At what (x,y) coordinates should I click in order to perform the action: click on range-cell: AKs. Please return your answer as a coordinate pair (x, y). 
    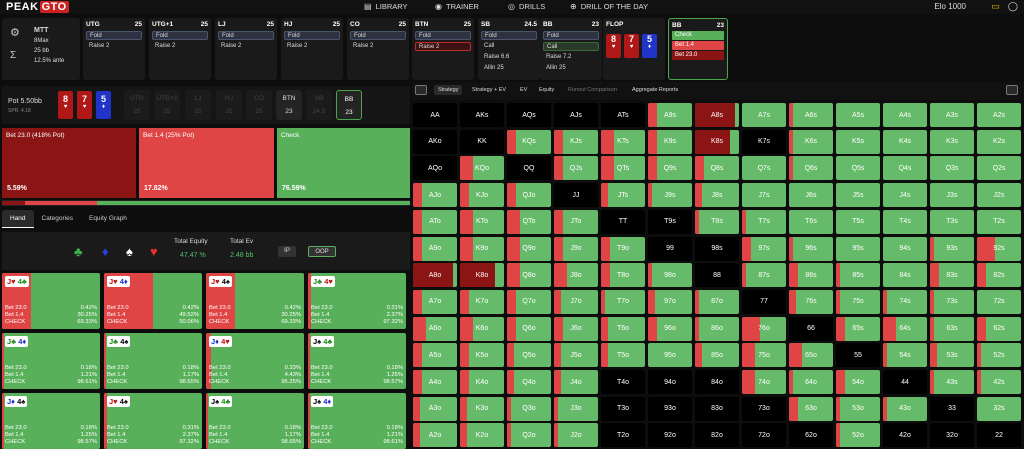
    Looking at the image, I should click on (482, 115).